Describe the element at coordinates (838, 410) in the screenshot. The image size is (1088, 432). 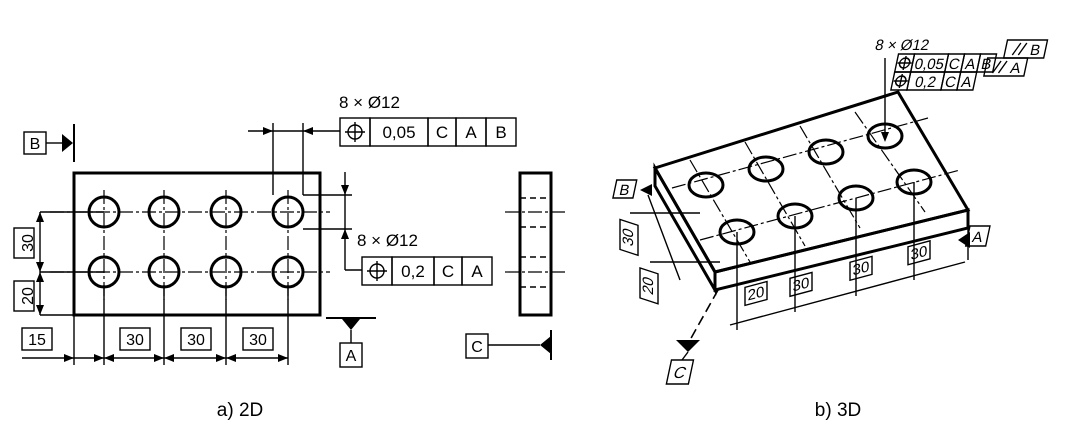
I see `caption-3d: b) 3D` at that location.